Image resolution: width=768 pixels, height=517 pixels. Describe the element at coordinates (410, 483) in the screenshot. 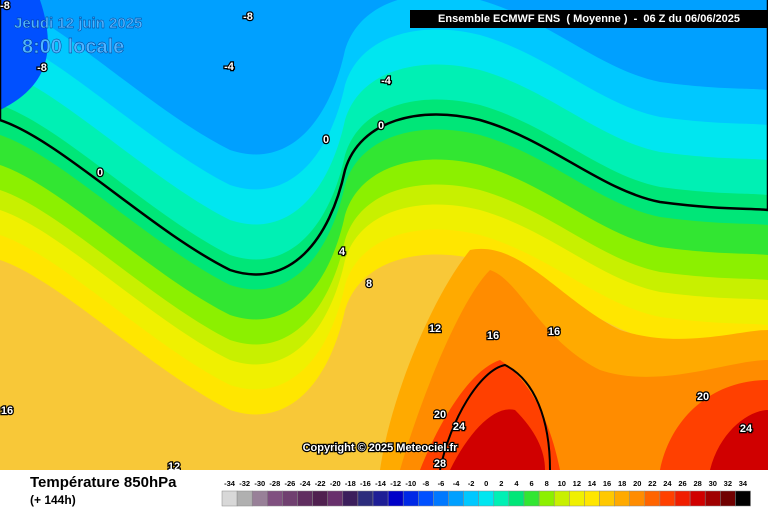

I see `scale-label: -10` at that location.